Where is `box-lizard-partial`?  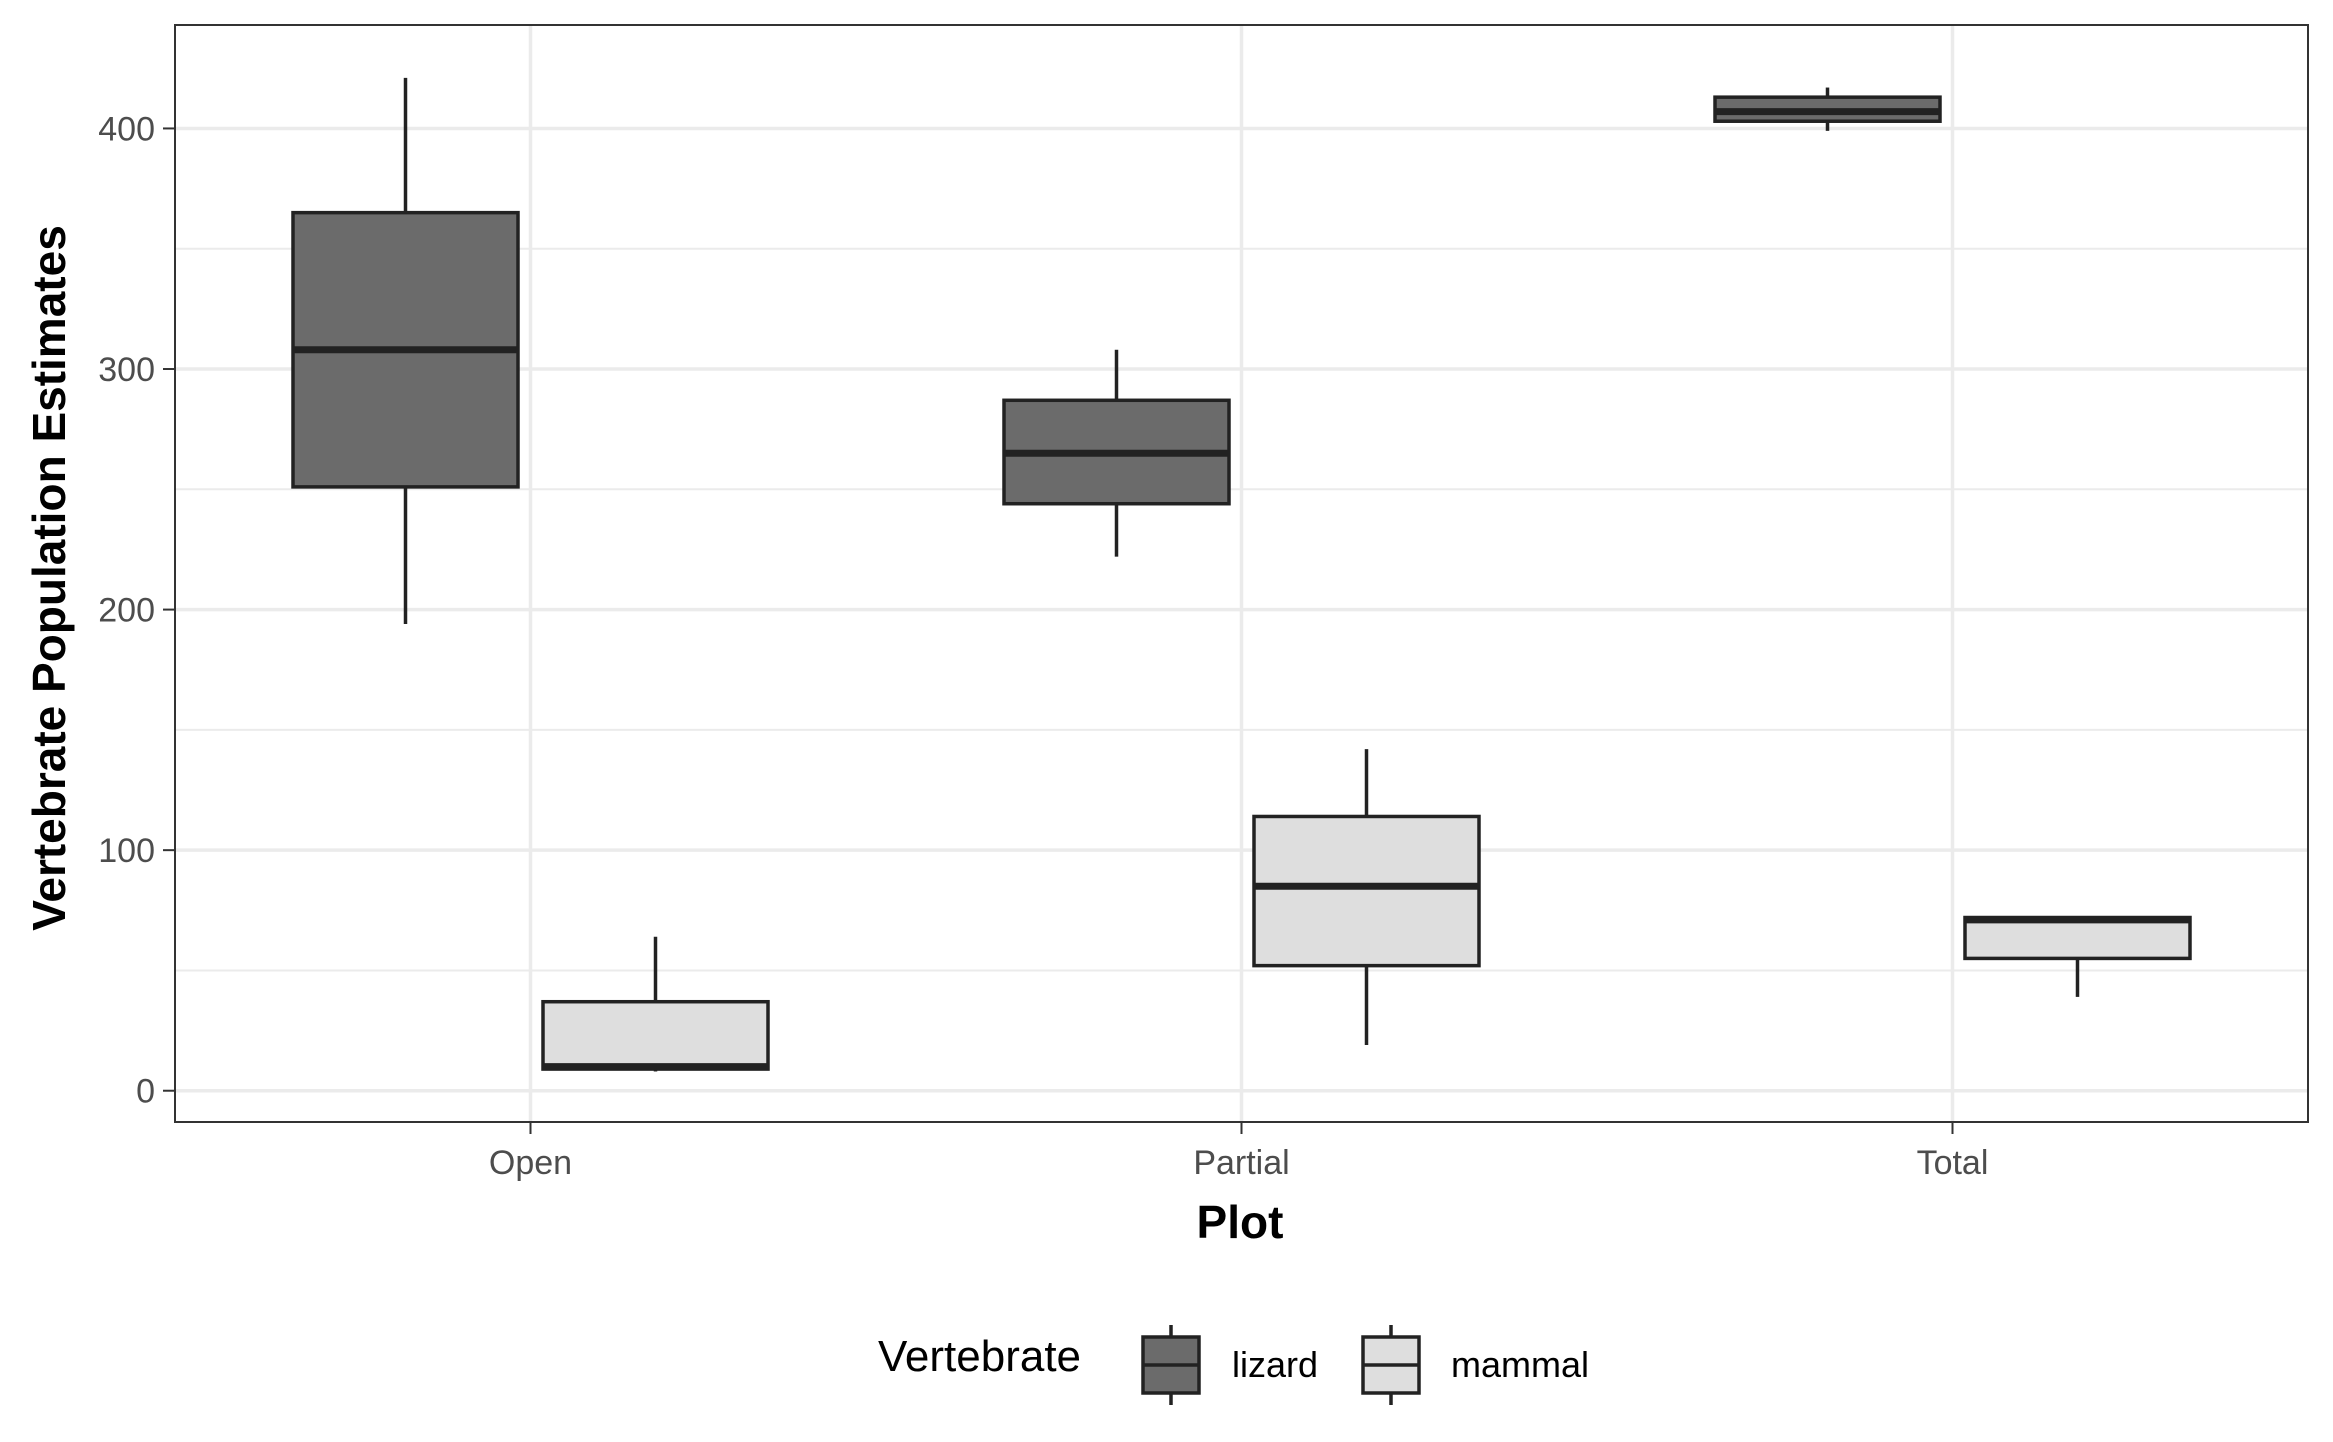
box-lizard-partial is located at coordinates (1116, 453).